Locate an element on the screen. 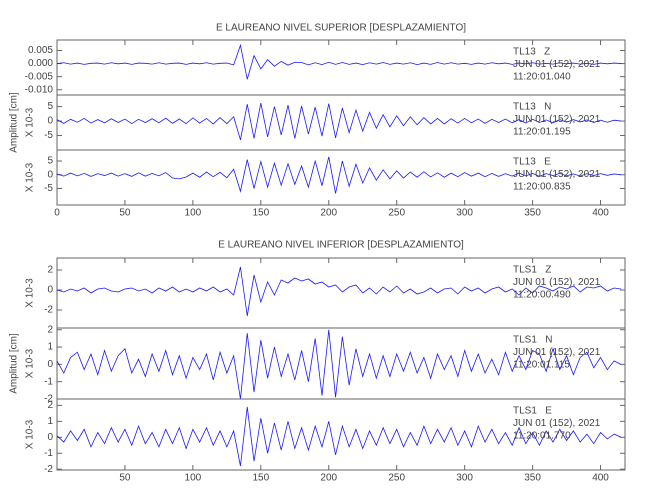 This screenshot has height=500, width=650. trace-label: TLS1 N is located at coordinates (532, 340).